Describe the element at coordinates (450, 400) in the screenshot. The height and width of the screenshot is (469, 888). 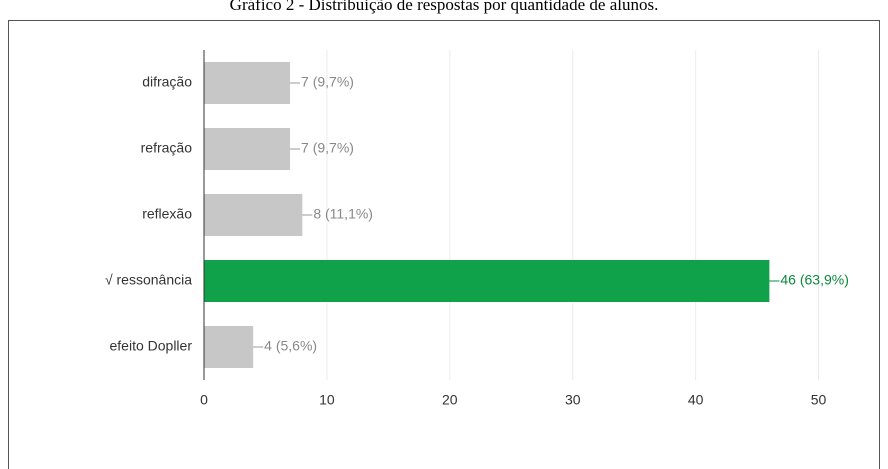
I see `x-tick-label: 20` at that location.